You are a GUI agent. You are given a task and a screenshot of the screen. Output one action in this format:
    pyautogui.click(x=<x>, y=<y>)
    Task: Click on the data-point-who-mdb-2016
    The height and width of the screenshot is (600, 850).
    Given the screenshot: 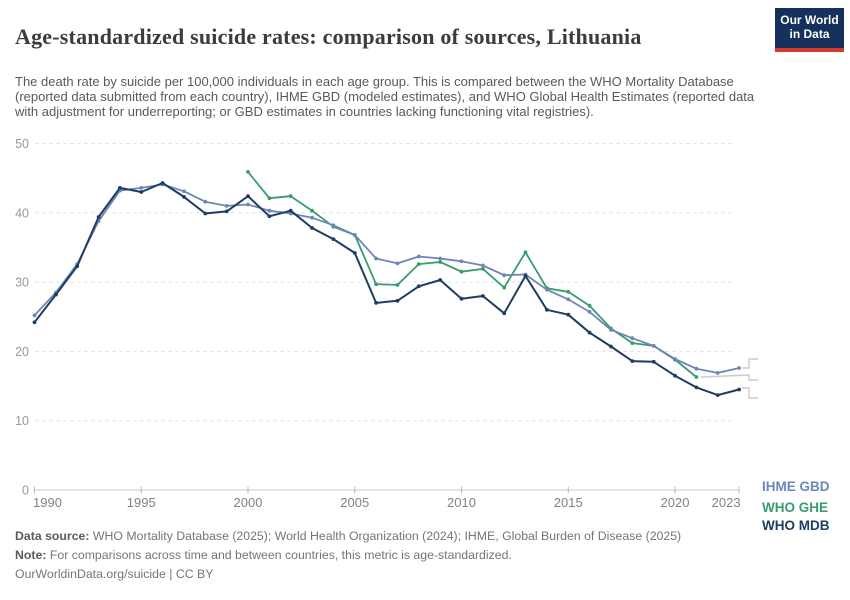 What is the action you would take?
    pyautogui.click(x=589, y=332)
    